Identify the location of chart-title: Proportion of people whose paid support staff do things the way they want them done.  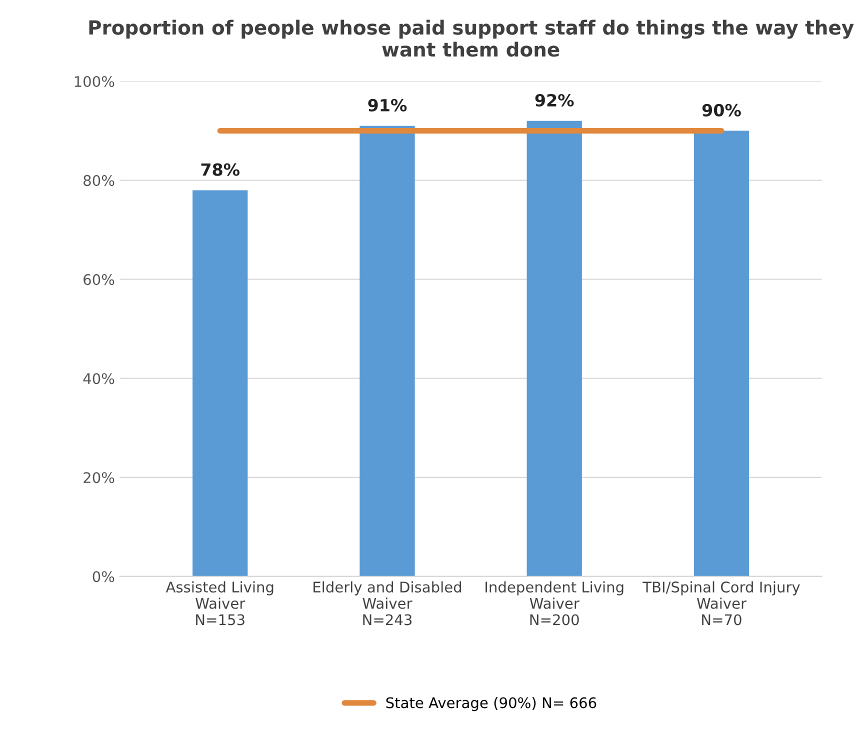
(471, 38).